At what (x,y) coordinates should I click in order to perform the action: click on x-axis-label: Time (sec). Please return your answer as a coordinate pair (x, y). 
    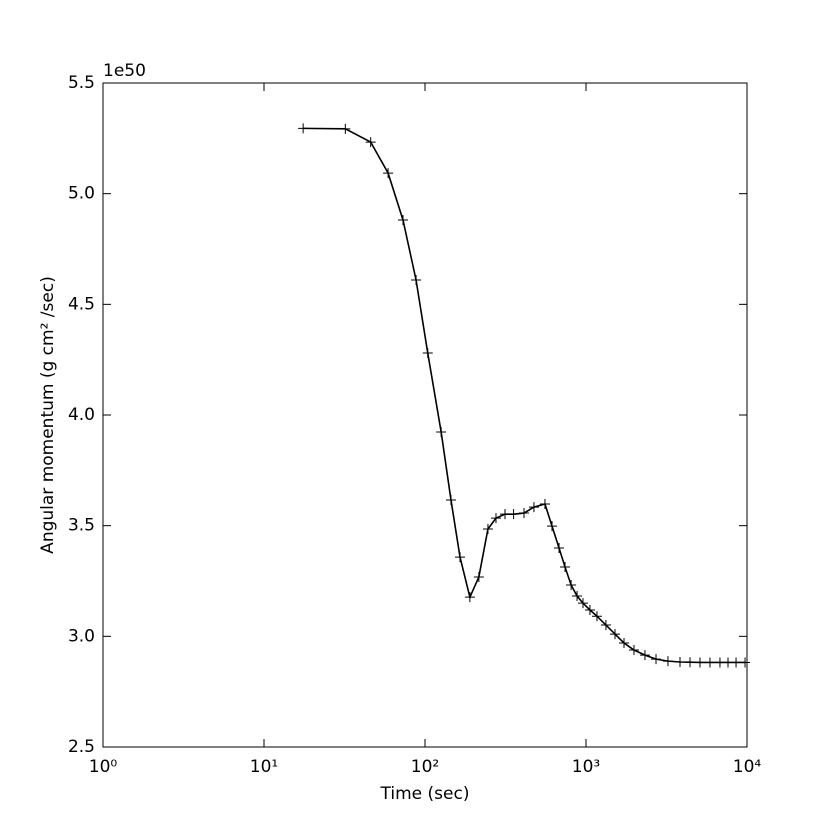
    Looking at the image, I should click on (425, 794).